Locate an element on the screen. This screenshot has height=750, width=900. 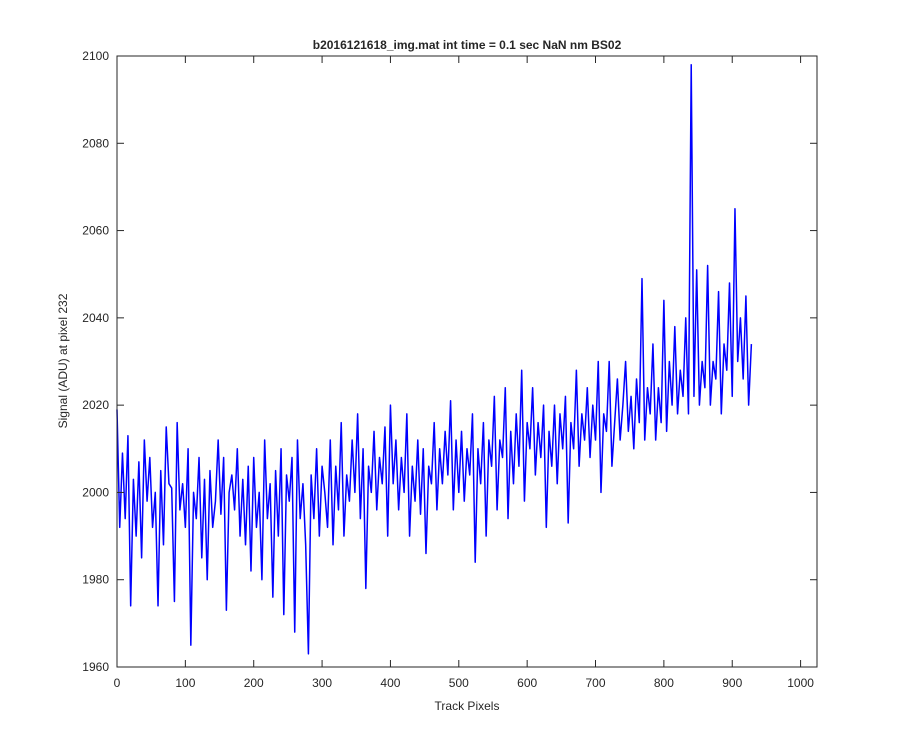
y-tick-label: 2060 is located at coordinates (95, 231).